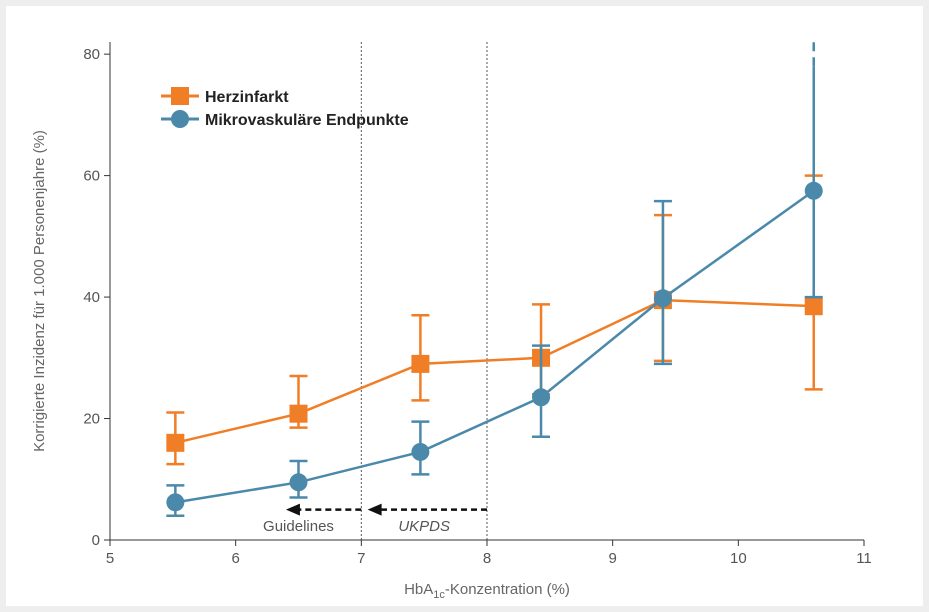 This screenshot has width=929, height=612. I want to click on legend-label-herzinfarkt: Herzinfarkt, so click(247, 97).